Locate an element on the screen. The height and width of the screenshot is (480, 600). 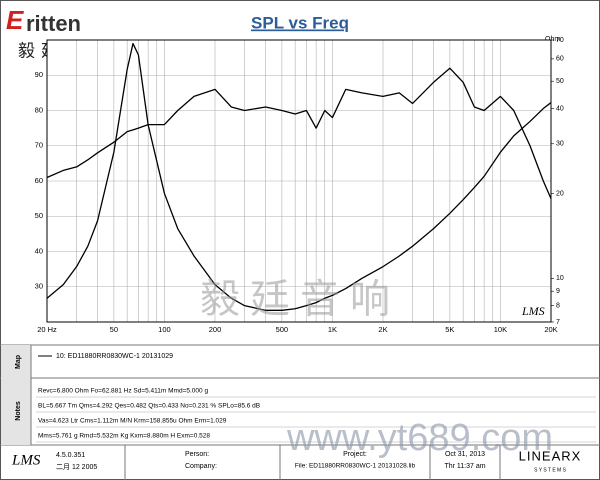
y2-tick-label: 50 is located at coordinates (560, 81).